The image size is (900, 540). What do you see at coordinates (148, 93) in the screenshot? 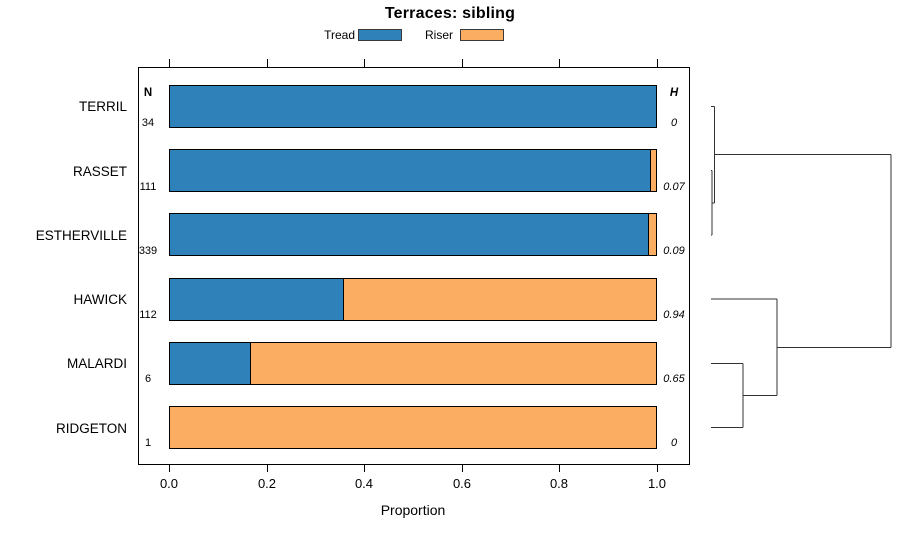
I see `n-column-header: N` at bounding box center [148, 93].